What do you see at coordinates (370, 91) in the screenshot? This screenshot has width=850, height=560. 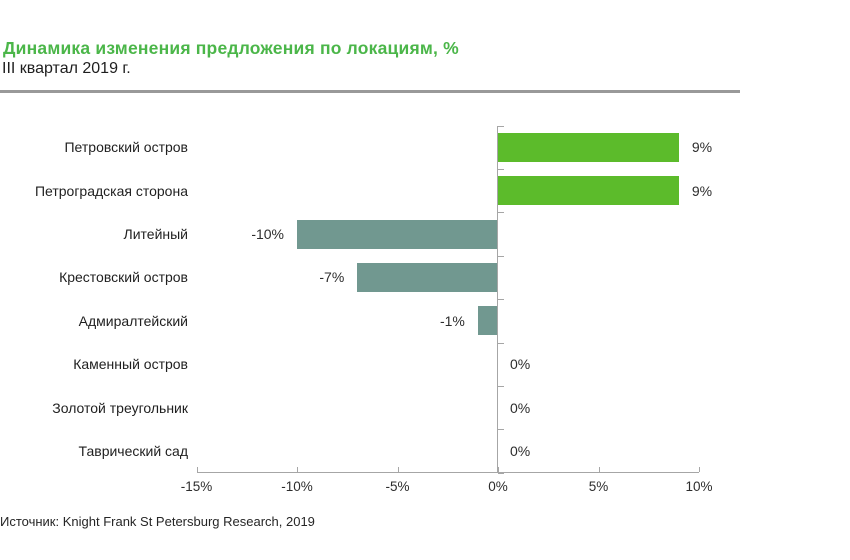 I see `header-divider` at bounding box center [370, 91].